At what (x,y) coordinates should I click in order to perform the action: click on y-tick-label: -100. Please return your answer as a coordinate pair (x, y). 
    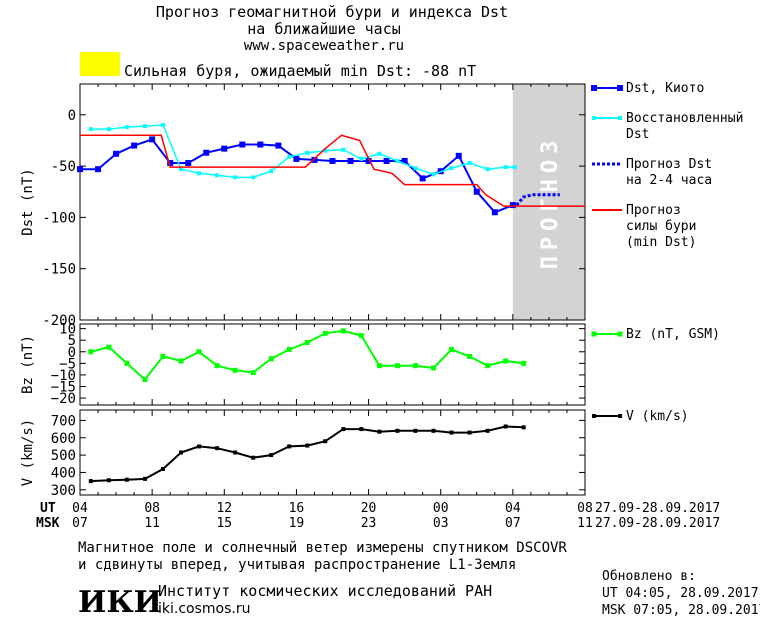
    Looking at the image, I should click on (59, 218).